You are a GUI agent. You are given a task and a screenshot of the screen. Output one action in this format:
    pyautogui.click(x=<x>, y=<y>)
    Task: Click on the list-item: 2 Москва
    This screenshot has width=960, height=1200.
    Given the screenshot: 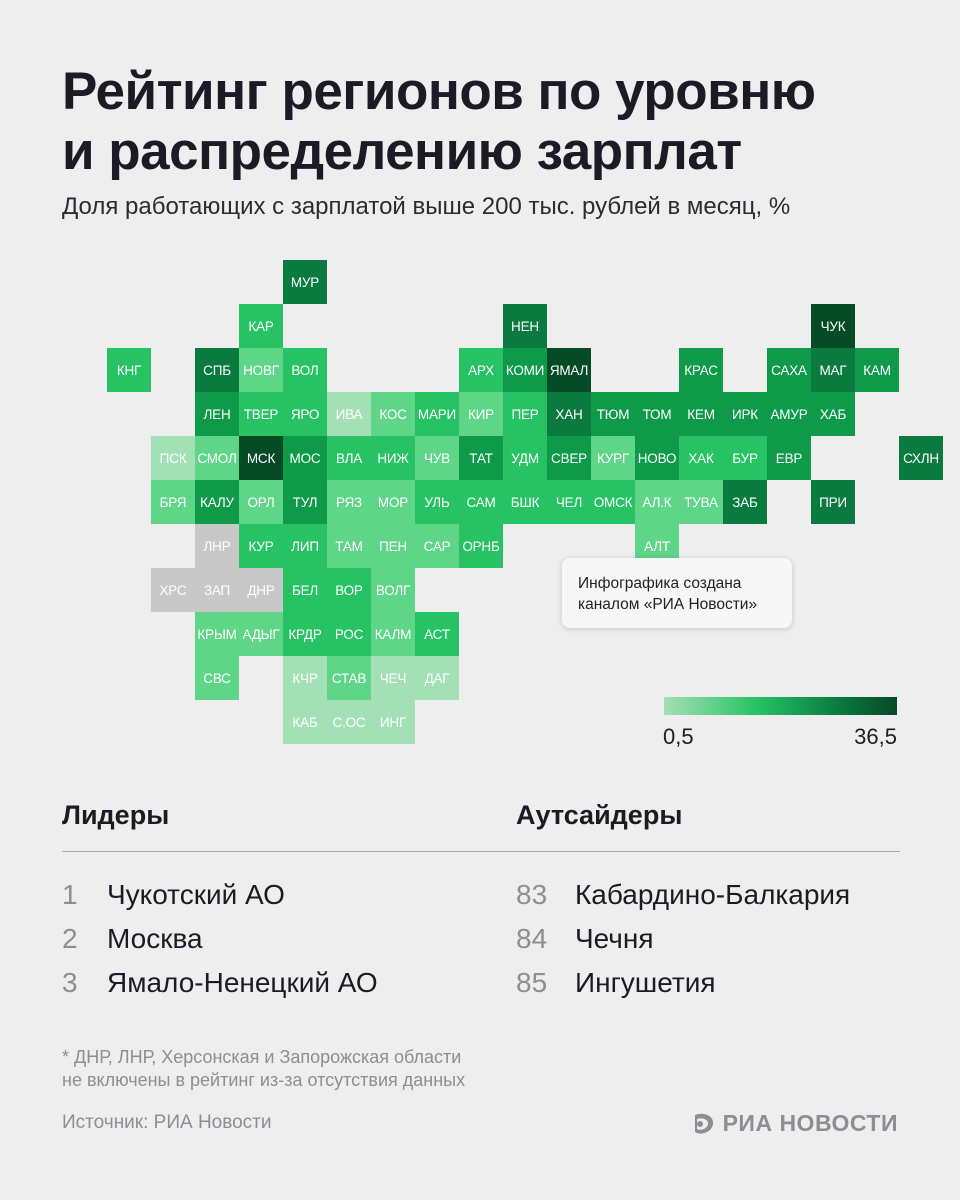 What is the action you would take?
    pyautogui.click(x=220, y=939)
    